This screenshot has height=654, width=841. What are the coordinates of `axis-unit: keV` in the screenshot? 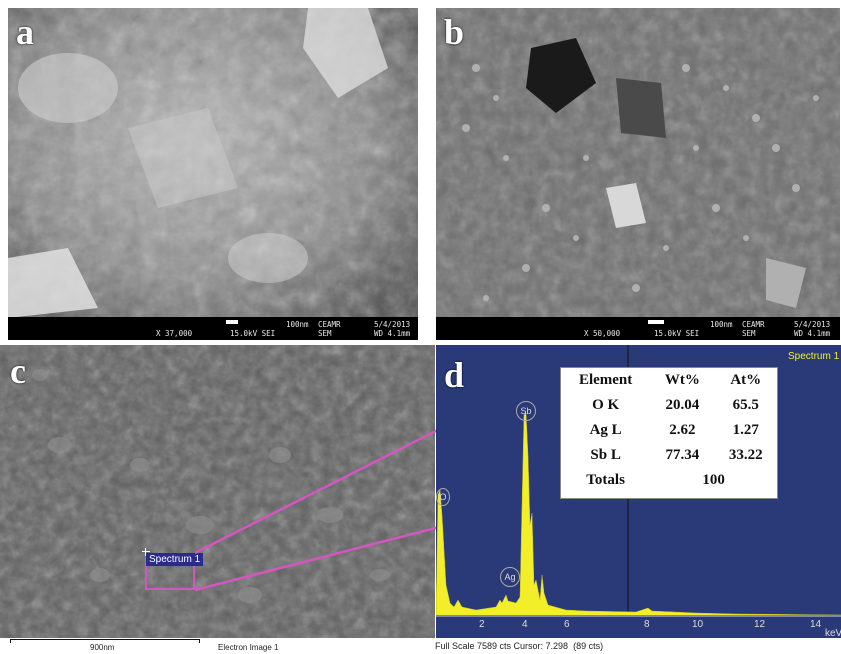 It's located at (833, 633).